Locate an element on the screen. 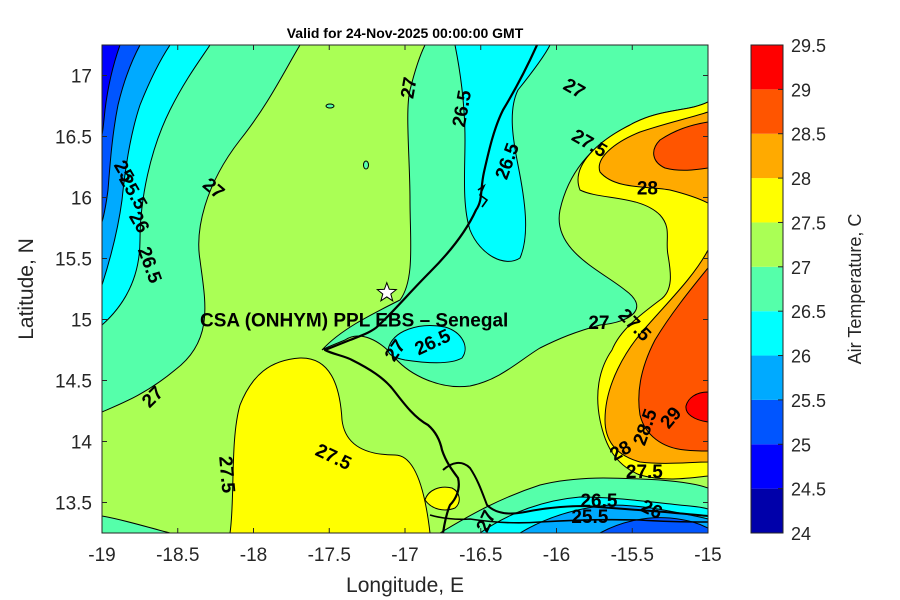  star-icon is located at coordinates (386, 291).